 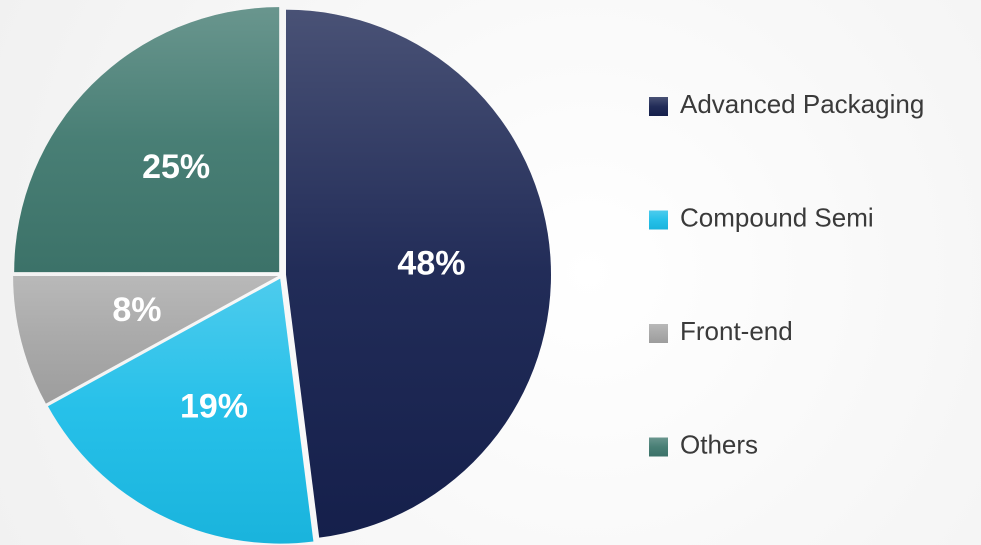 What do you see at coordinates (176, 167) in the screenshot?
I see `slice-label: 25%` at bounding box center [176, 167].